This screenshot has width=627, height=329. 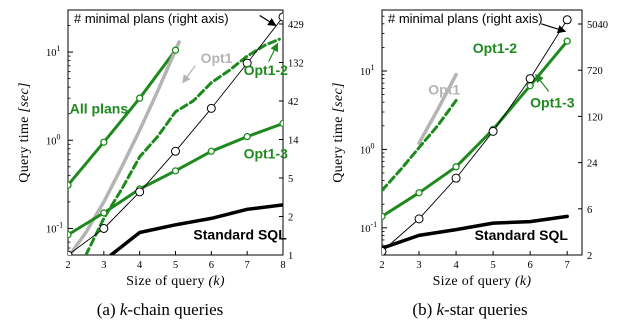 I want to click on y2-tick-label: 429, so click(x=296, y=25).